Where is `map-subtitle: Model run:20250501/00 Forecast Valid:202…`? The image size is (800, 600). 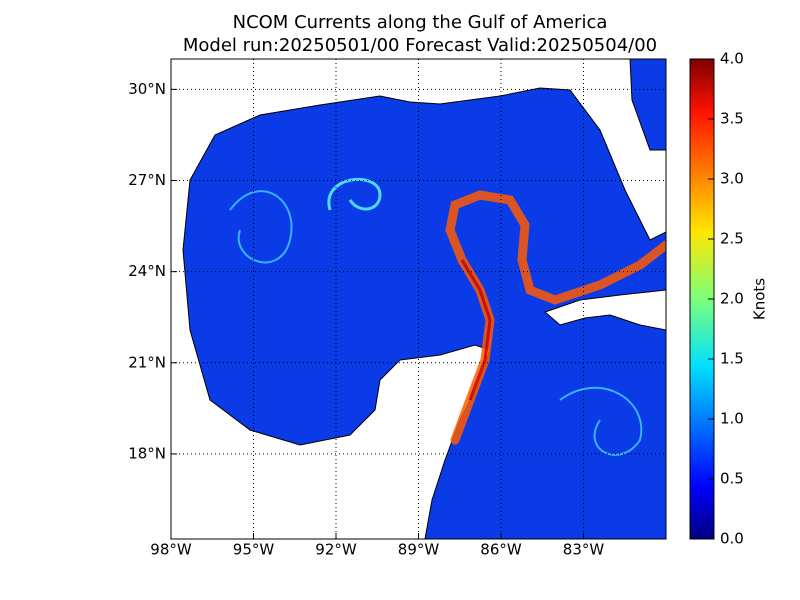
map-subtitle: Model run:20250501/00 Forecast Valid:202… is located at coordinates (420, 45).